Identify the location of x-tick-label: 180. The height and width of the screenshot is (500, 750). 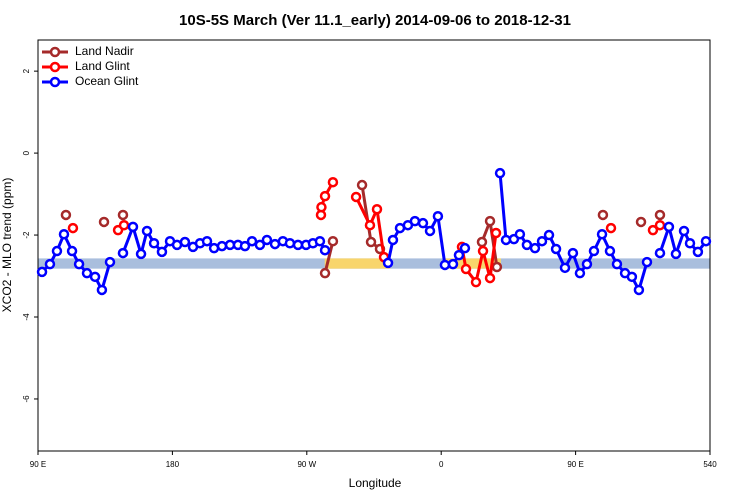
(173, 464).